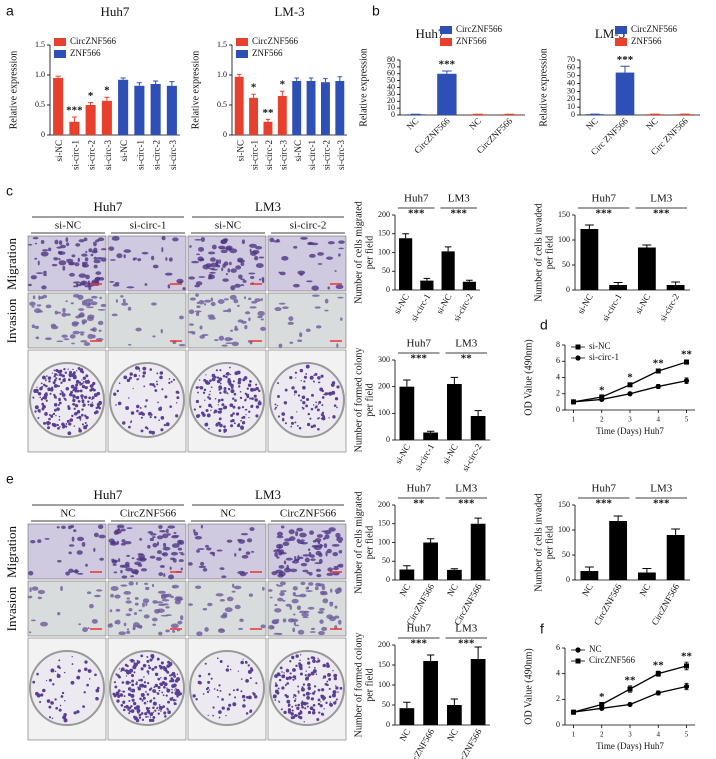  Describe the element at coordinates (604, 199) in the screenshot. I see `group-label: Huh7` at that location.